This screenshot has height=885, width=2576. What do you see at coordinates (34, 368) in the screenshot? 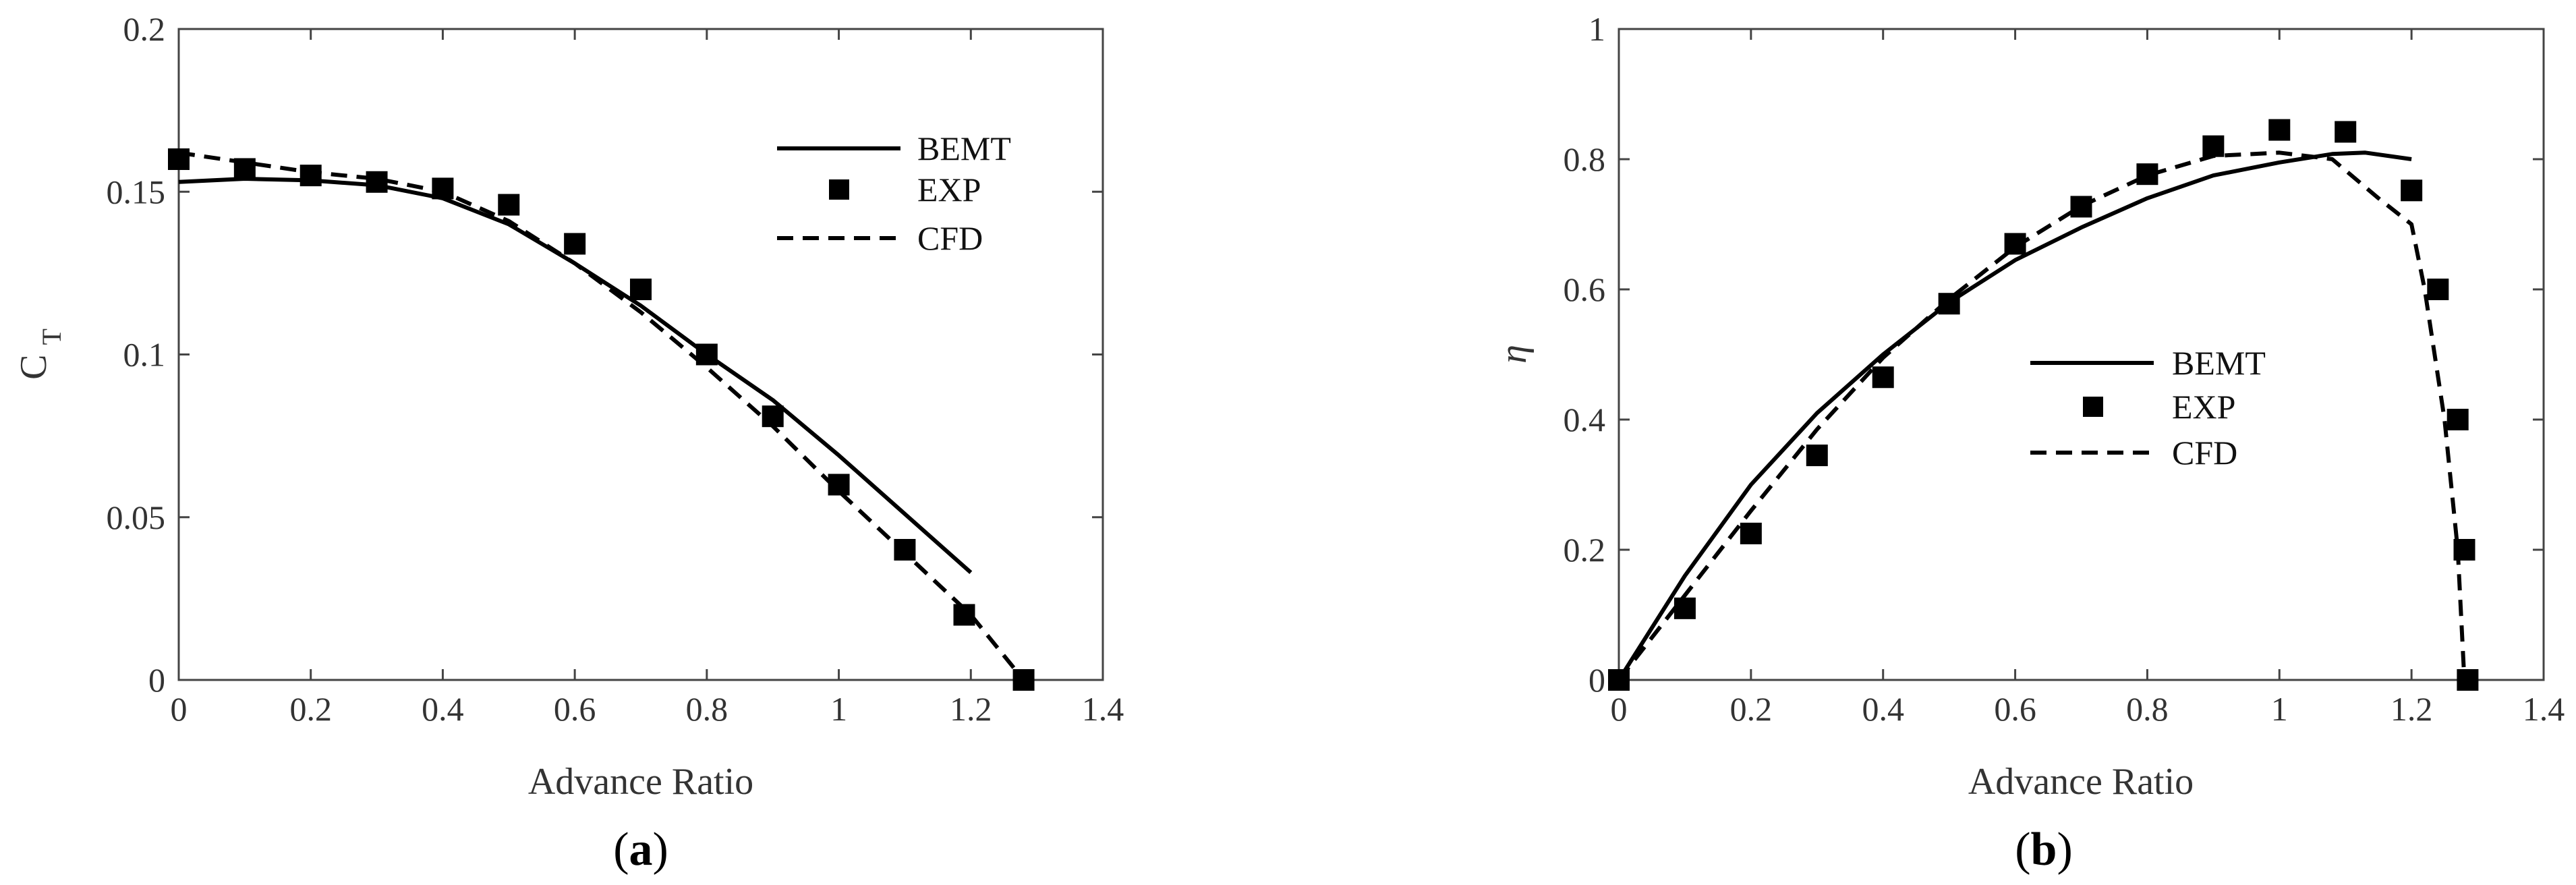
I see `panel-a-ylabel-main: C` at bounding box center [34, 368].